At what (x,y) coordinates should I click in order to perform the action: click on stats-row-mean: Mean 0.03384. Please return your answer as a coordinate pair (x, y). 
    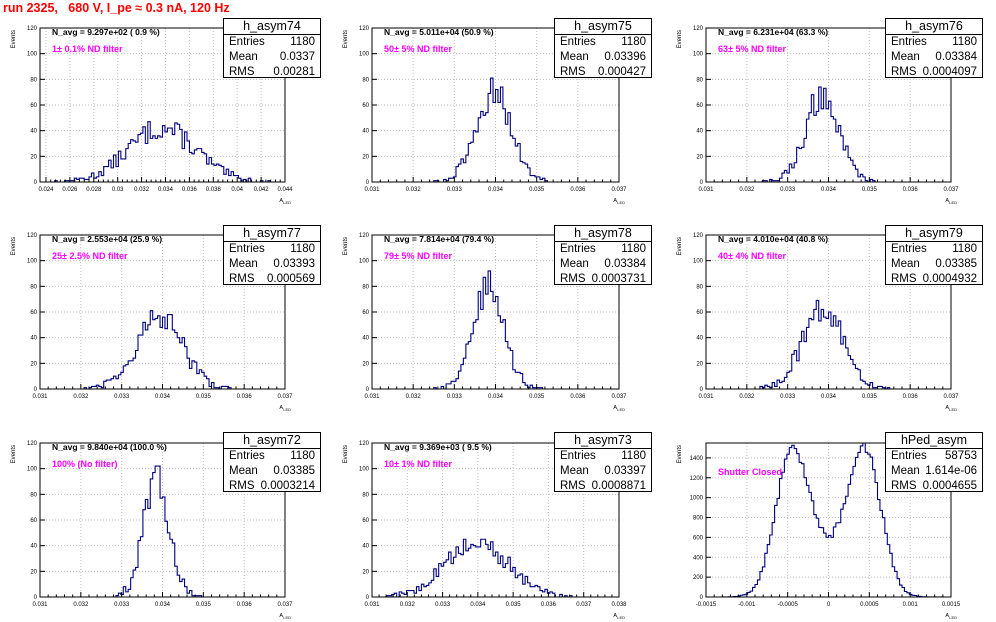
    Looking at the image, I should click on (603, 264).